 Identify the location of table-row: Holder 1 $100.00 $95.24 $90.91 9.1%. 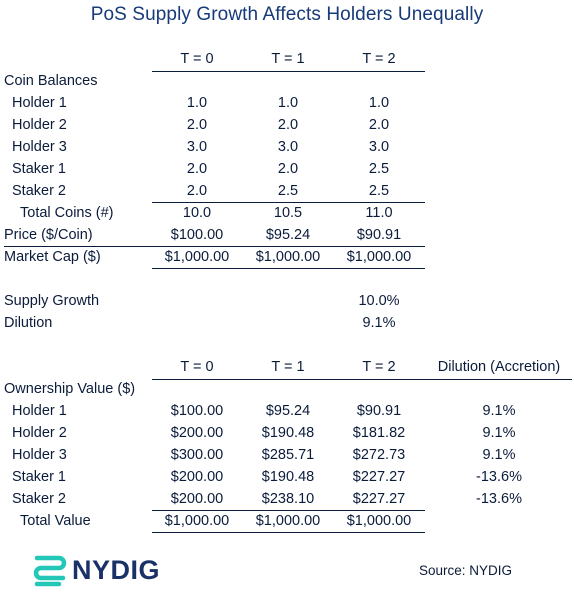
(287, 411).